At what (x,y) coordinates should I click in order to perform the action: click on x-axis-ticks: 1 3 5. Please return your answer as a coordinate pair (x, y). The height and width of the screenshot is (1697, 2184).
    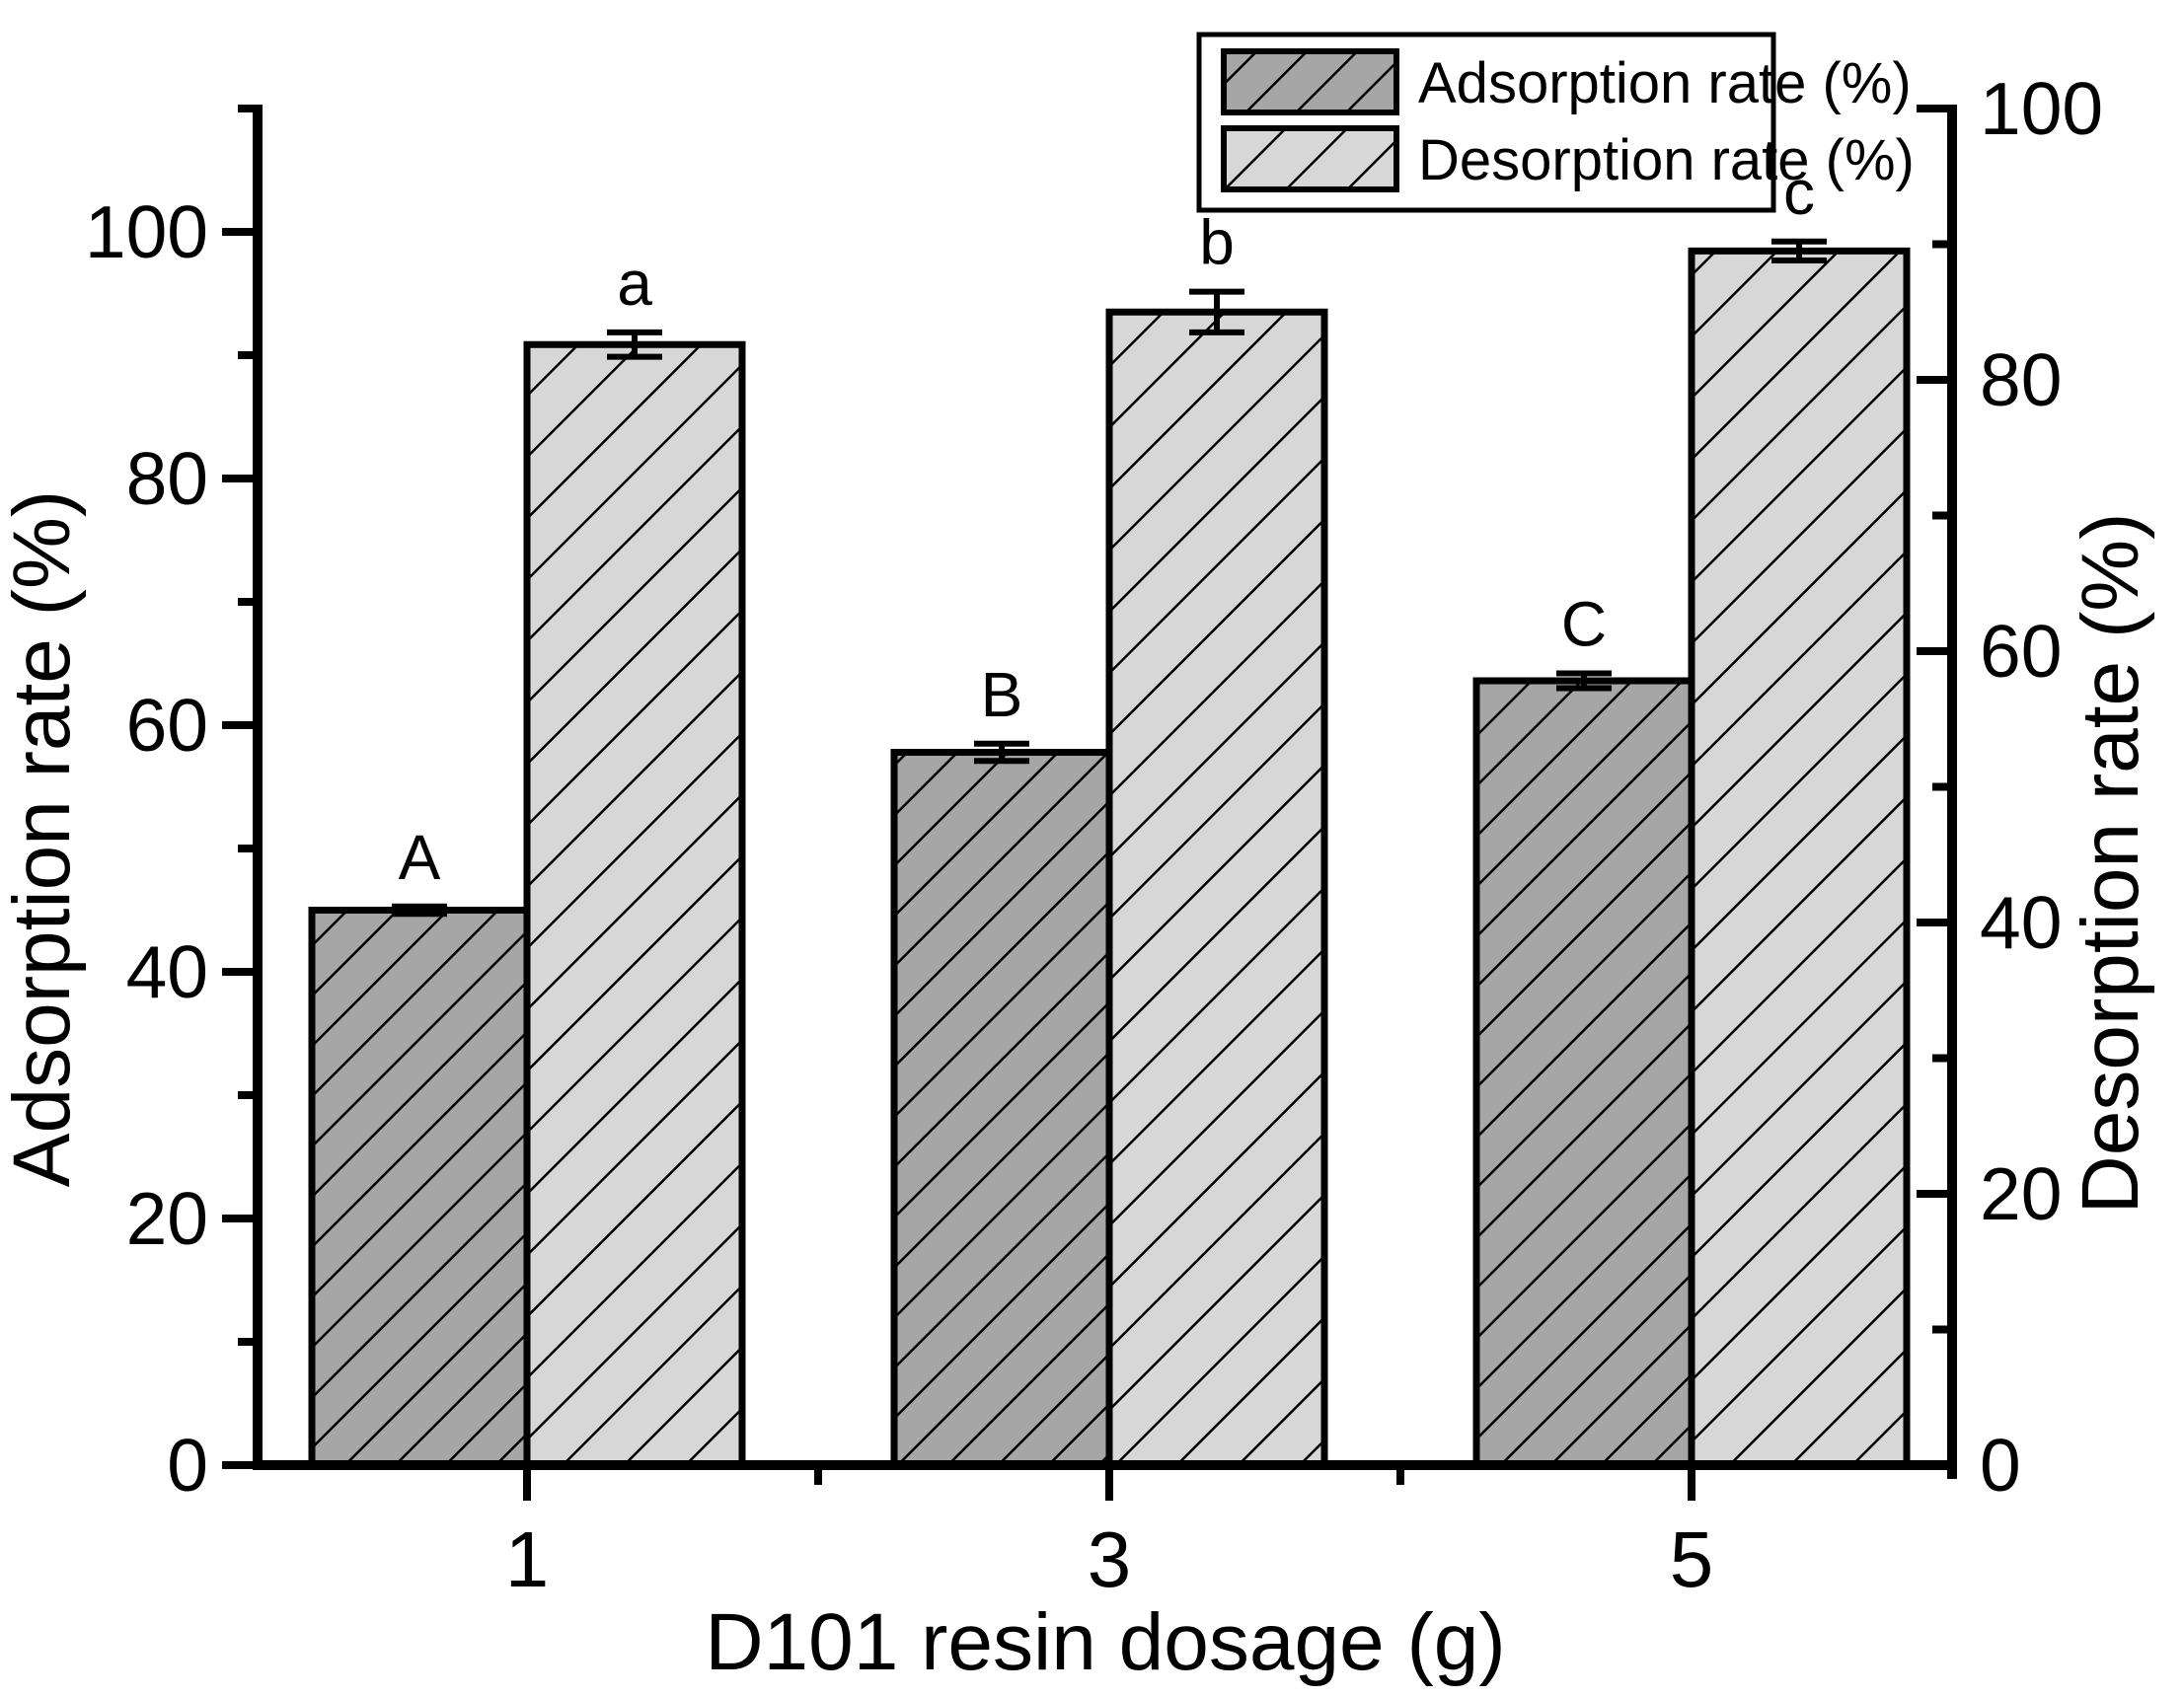
    Looking at the image, I should click on (1109, 1534).